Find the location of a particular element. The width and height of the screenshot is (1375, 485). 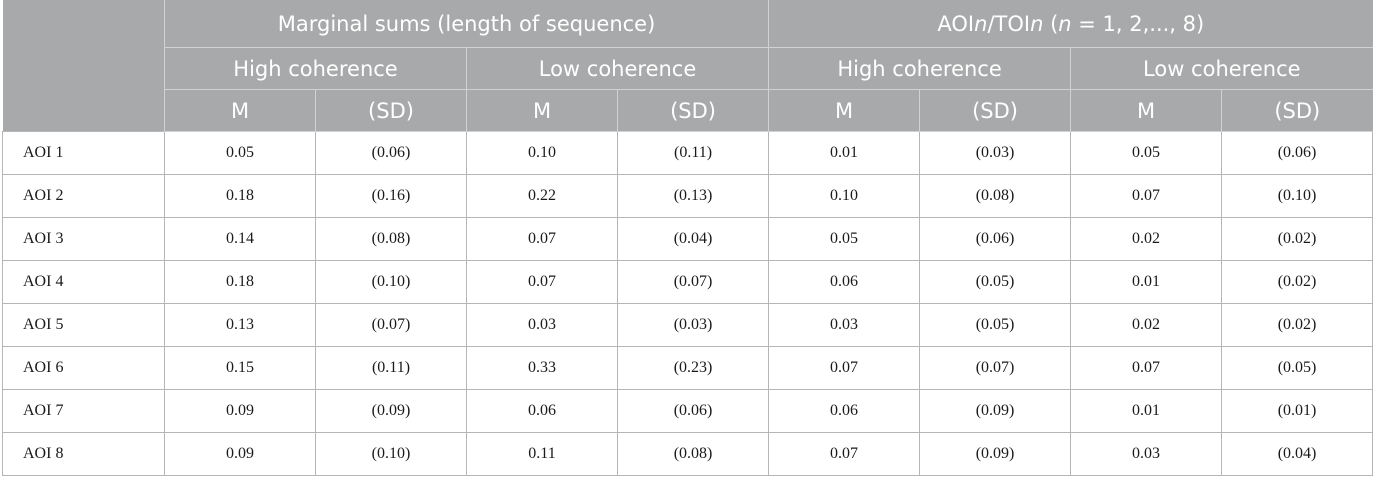

row-label: AOI 4 is located at coordinates (83, 282).